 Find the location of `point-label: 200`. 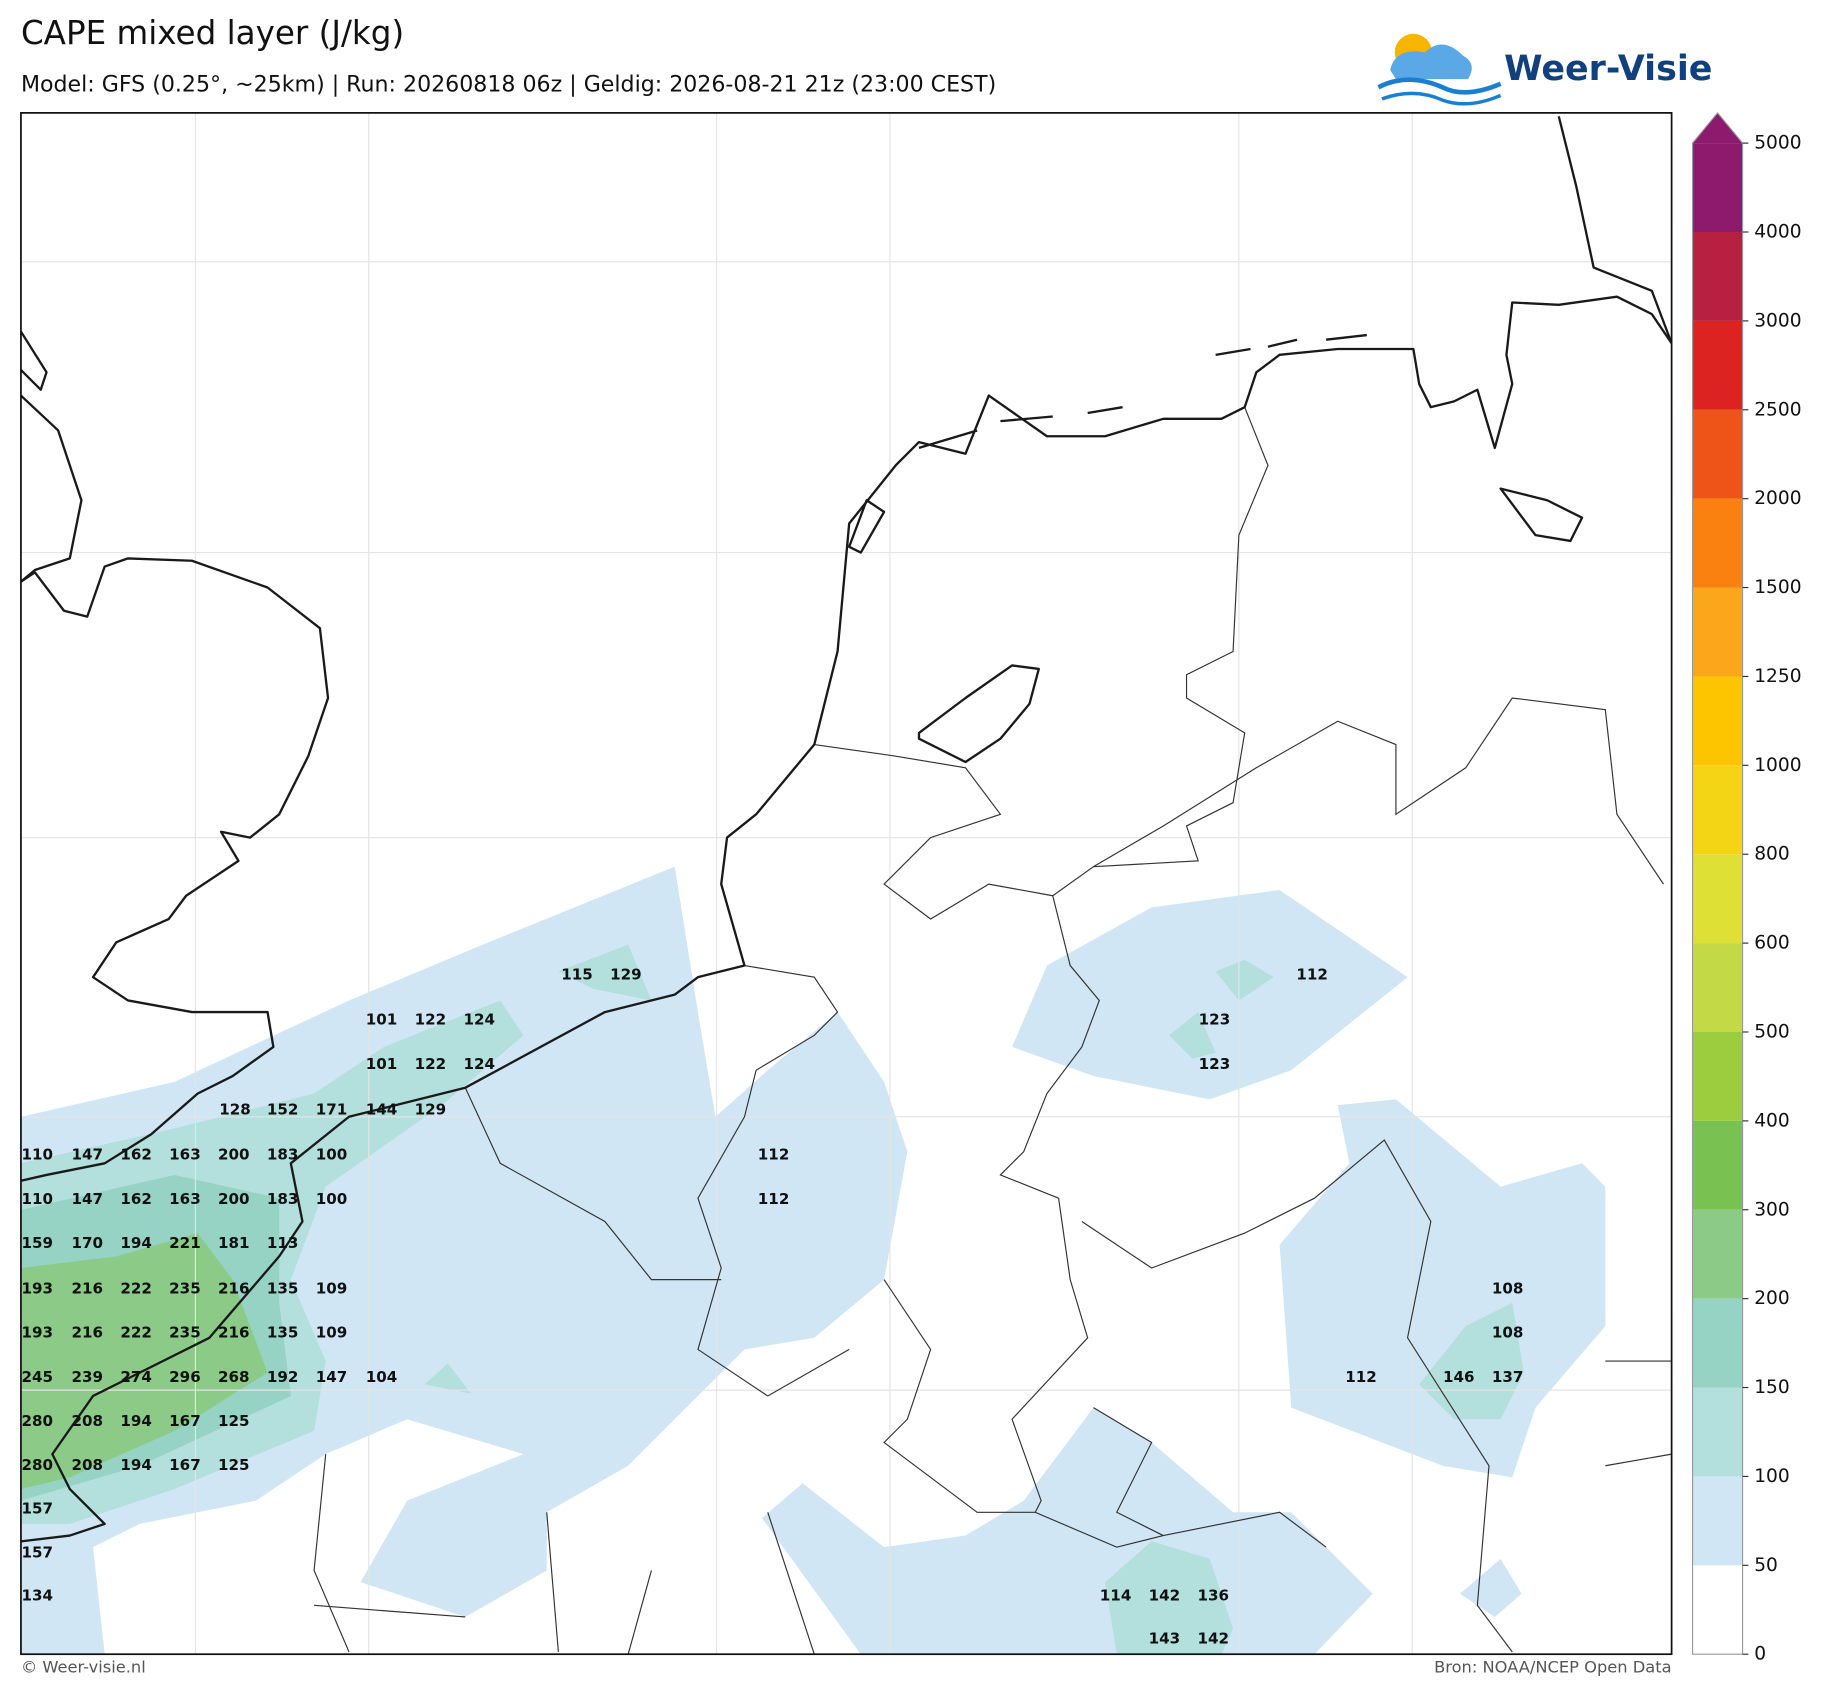

point-label: 200 is located at coordinates (234, 1199).